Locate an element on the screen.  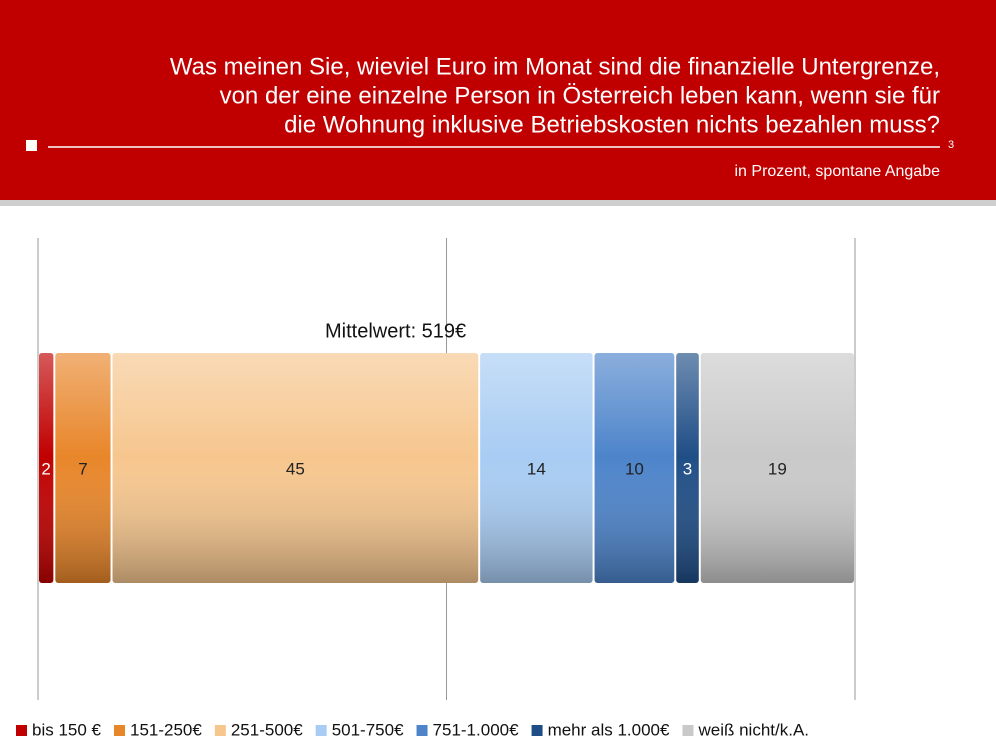
data-label: 7 is located at coordinates (82, 468).